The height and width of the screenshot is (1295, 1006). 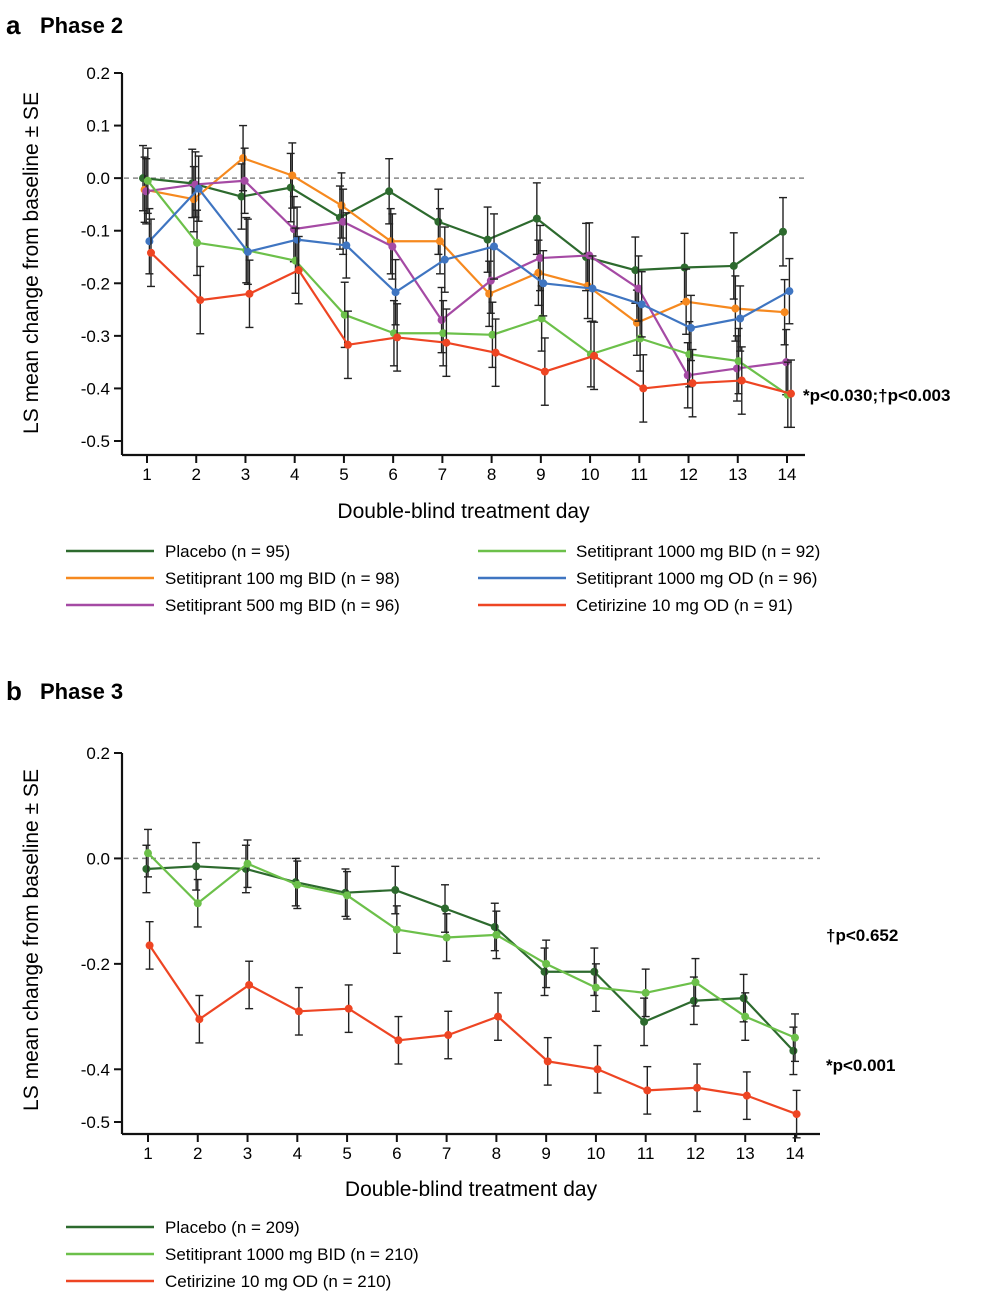 I want to click on y-tick-label: 0.0, so click(x=98, y=178).